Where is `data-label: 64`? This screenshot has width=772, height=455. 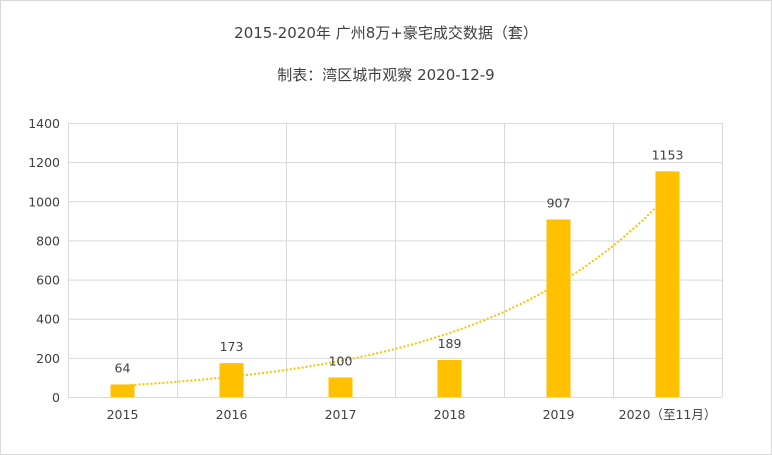 data-label: 64 is located at coordinates (123, 367).